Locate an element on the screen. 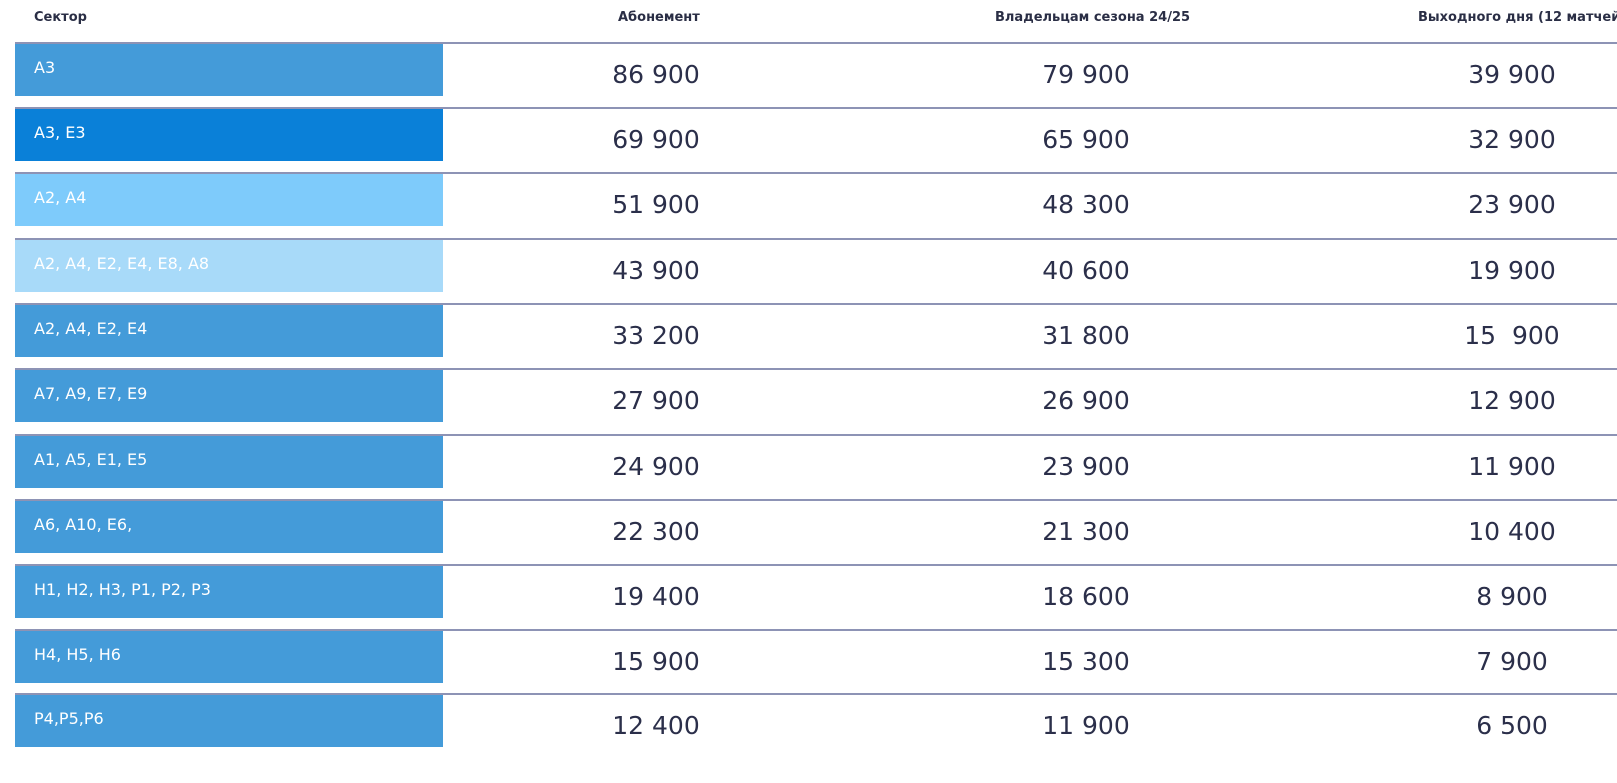 This screenshot has height=783, width=1617. header-season-owners: Владельцам сезона 24/25 is located at coordinates (1093, 17).